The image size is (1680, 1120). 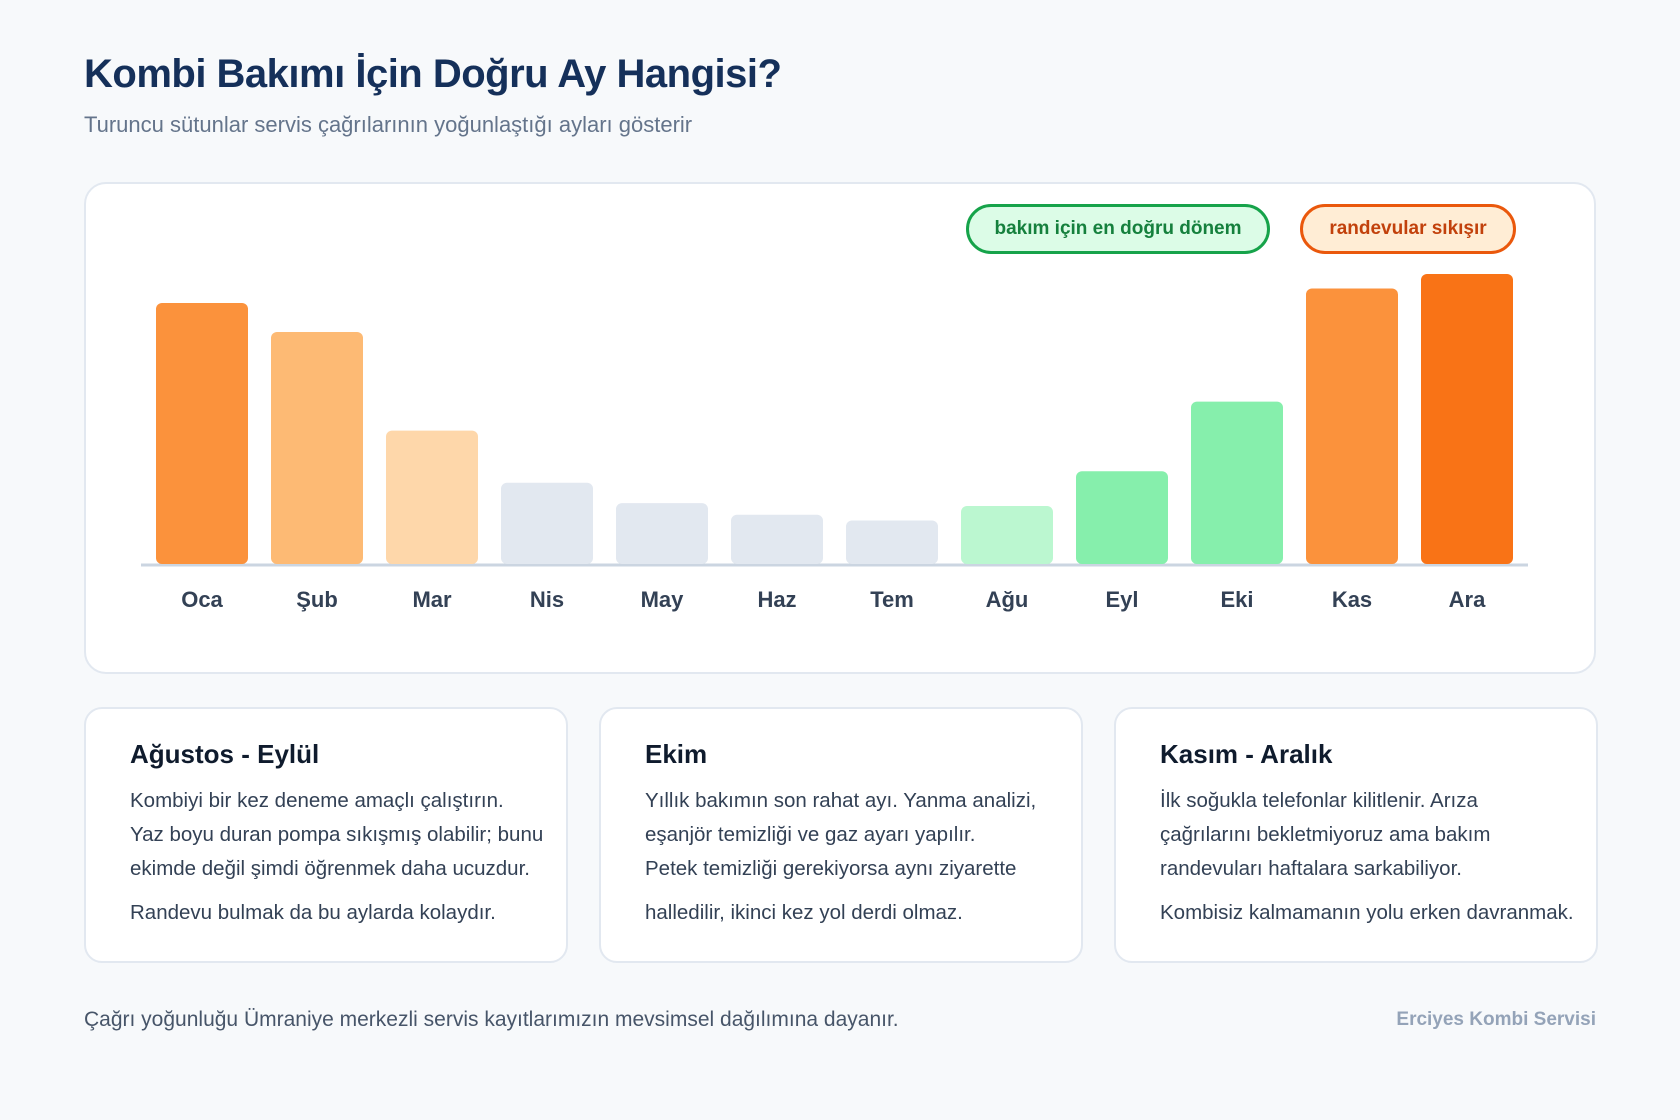 I want to click on card-title: Kasım - Aralık, so click(x=1246, y=754).